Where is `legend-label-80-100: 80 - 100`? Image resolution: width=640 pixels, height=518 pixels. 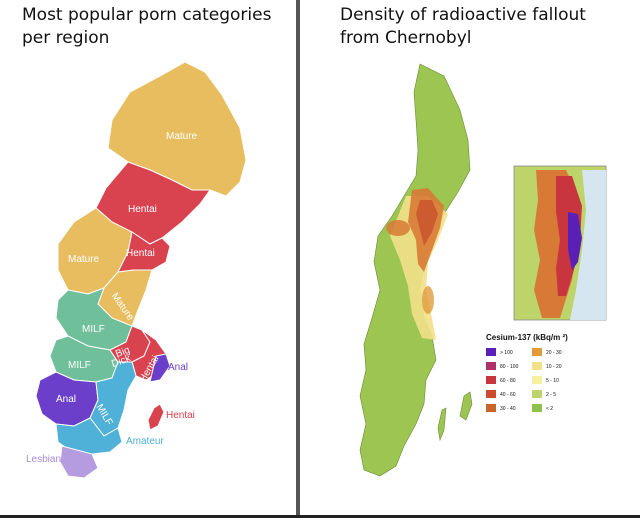 legend-label-80-100: 80 - 100 is located at coordinates (509, 367).